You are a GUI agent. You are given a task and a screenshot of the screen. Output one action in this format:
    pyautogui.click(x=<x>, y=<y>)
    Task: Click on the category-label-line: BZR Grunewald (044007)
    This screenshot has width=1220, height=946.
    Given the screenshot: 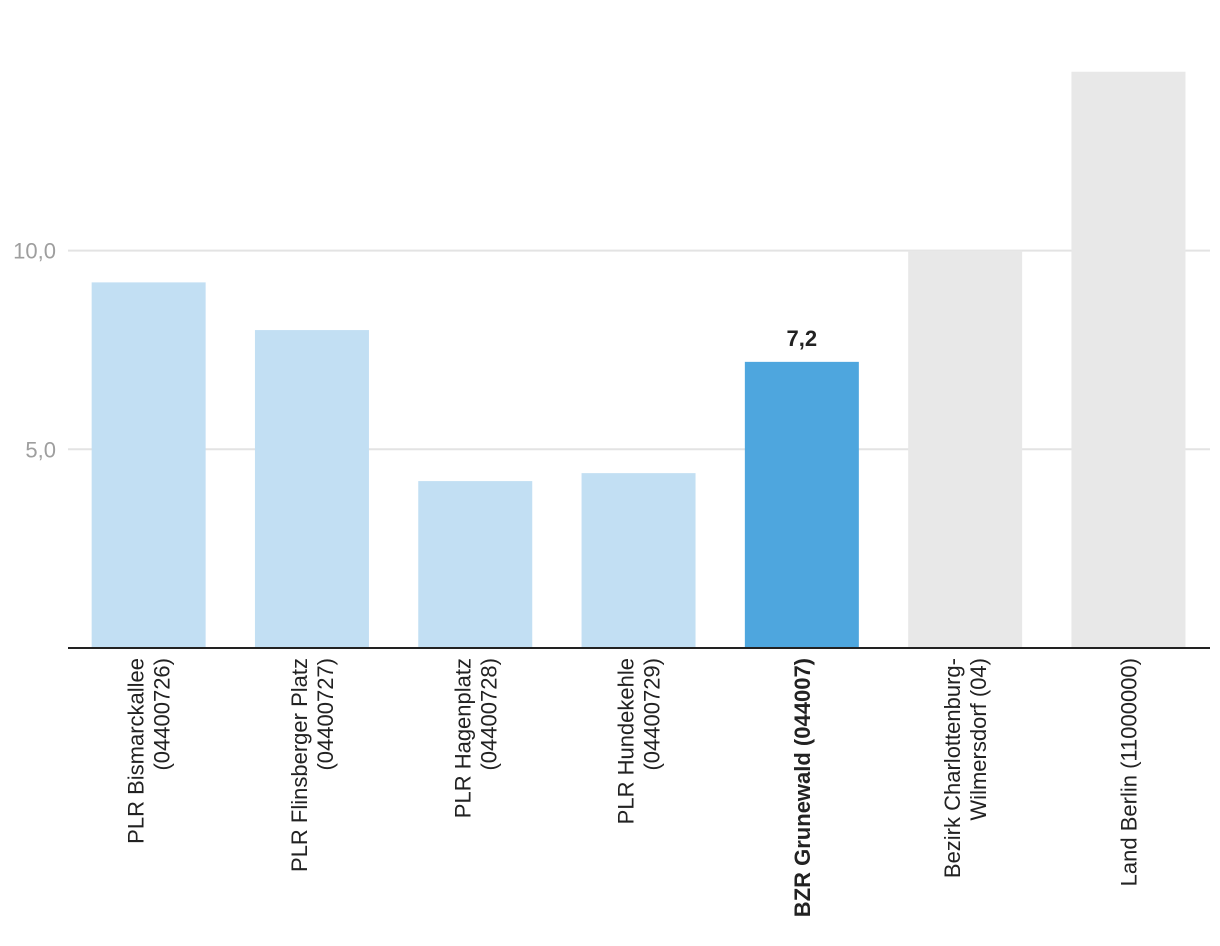 What is the action you would take?
    pyautogui.click(x=802, y=787)
    